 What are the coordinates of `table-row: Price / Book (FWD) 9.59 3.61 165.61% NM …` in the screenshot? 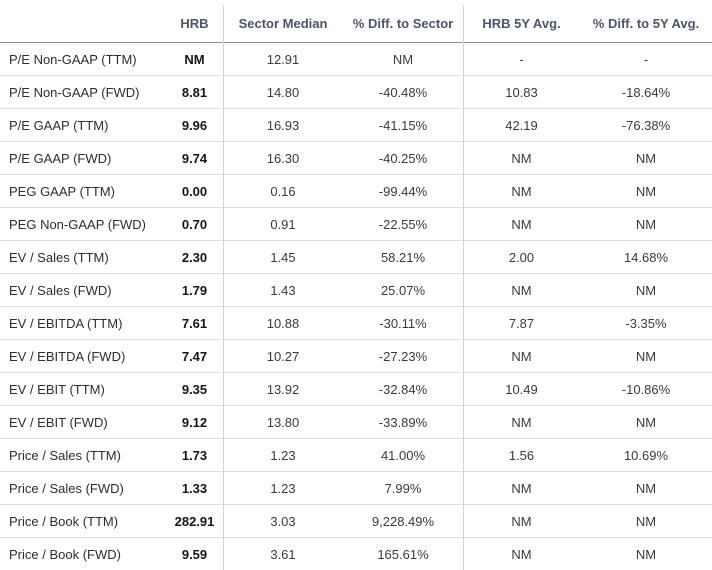 It's located at (356, 554).